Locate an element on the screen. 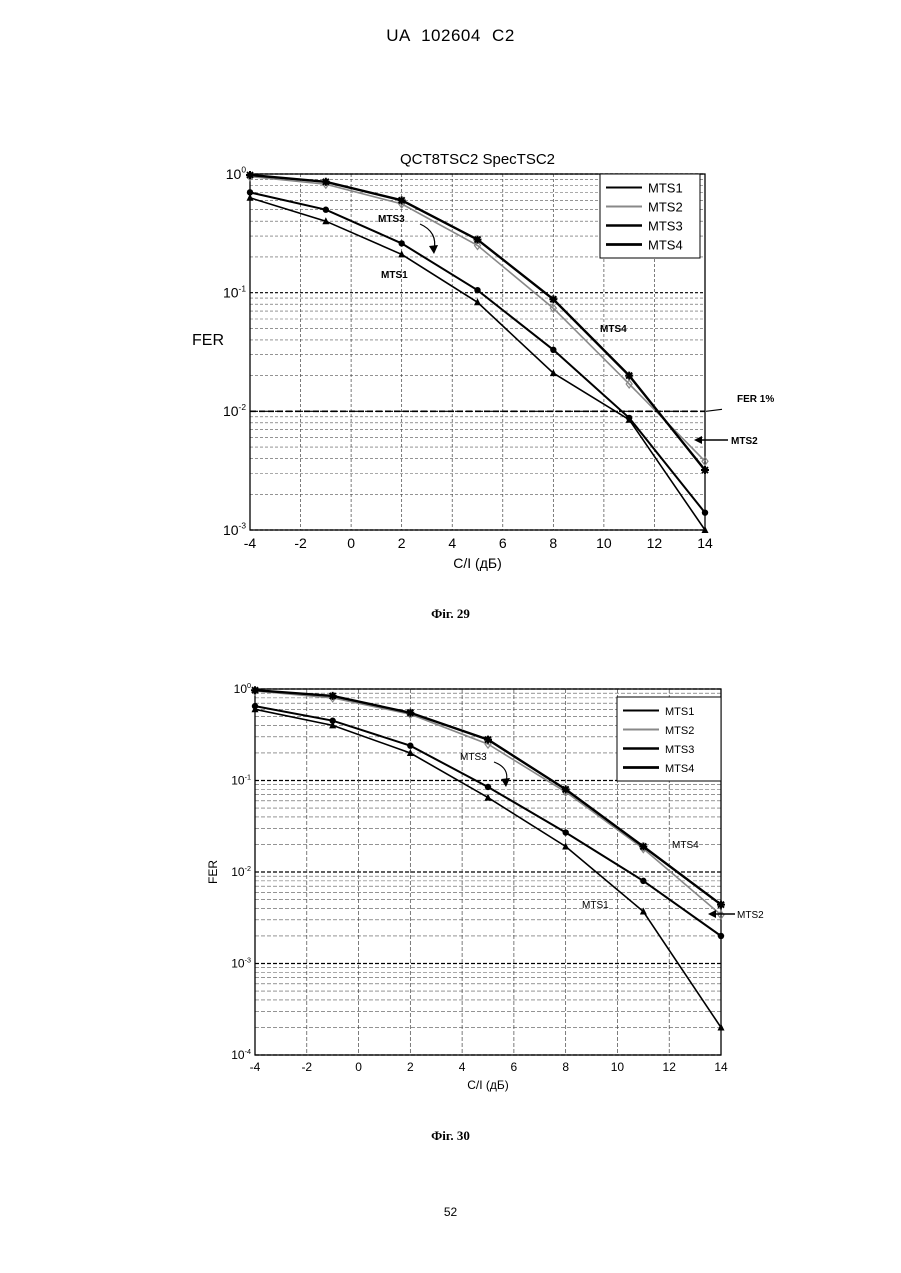 The image size is (901, 1273). x-tick-label: 4 is located at coordinates (462, 1067).